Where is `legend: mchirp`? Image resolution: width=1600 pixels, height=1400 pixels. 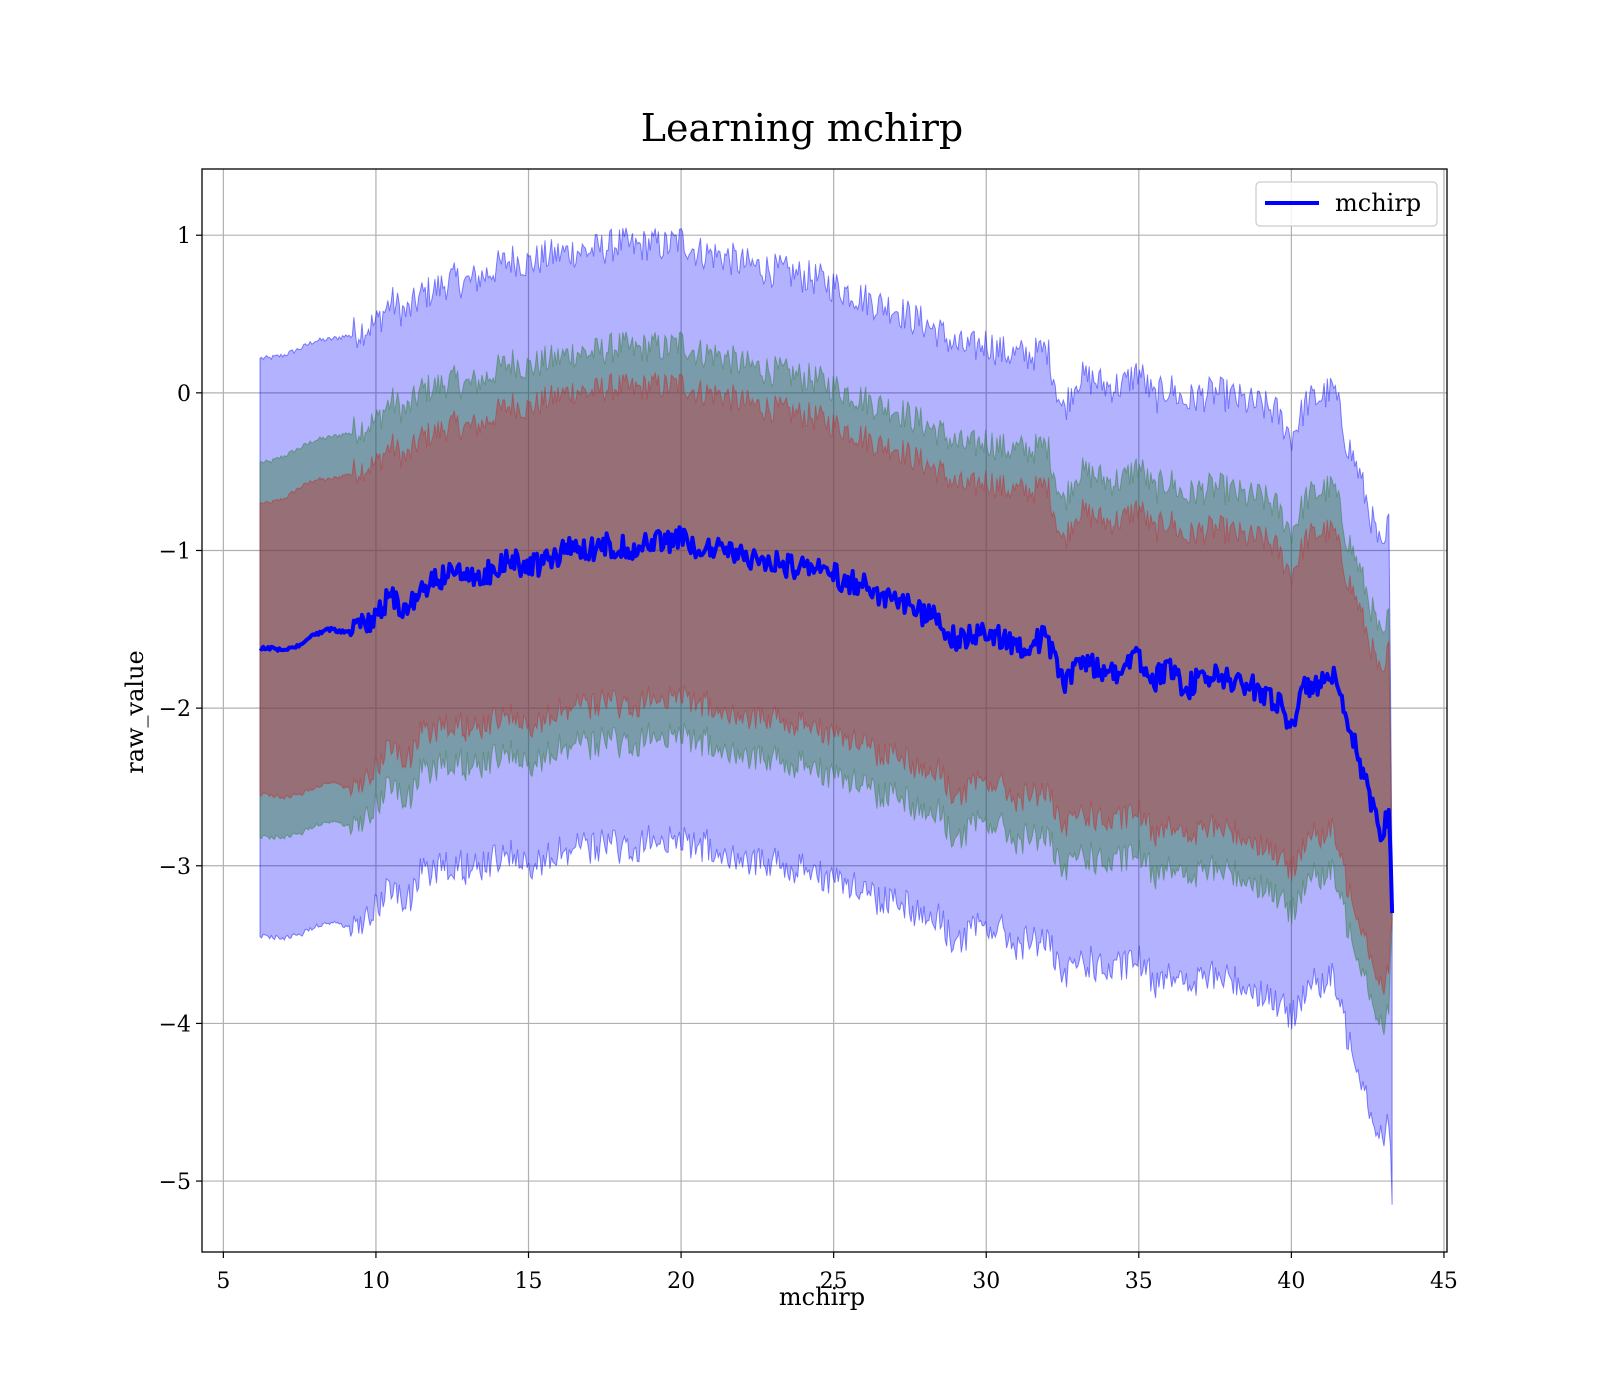 legend: mchirp is located at coordinates (1346, 204).